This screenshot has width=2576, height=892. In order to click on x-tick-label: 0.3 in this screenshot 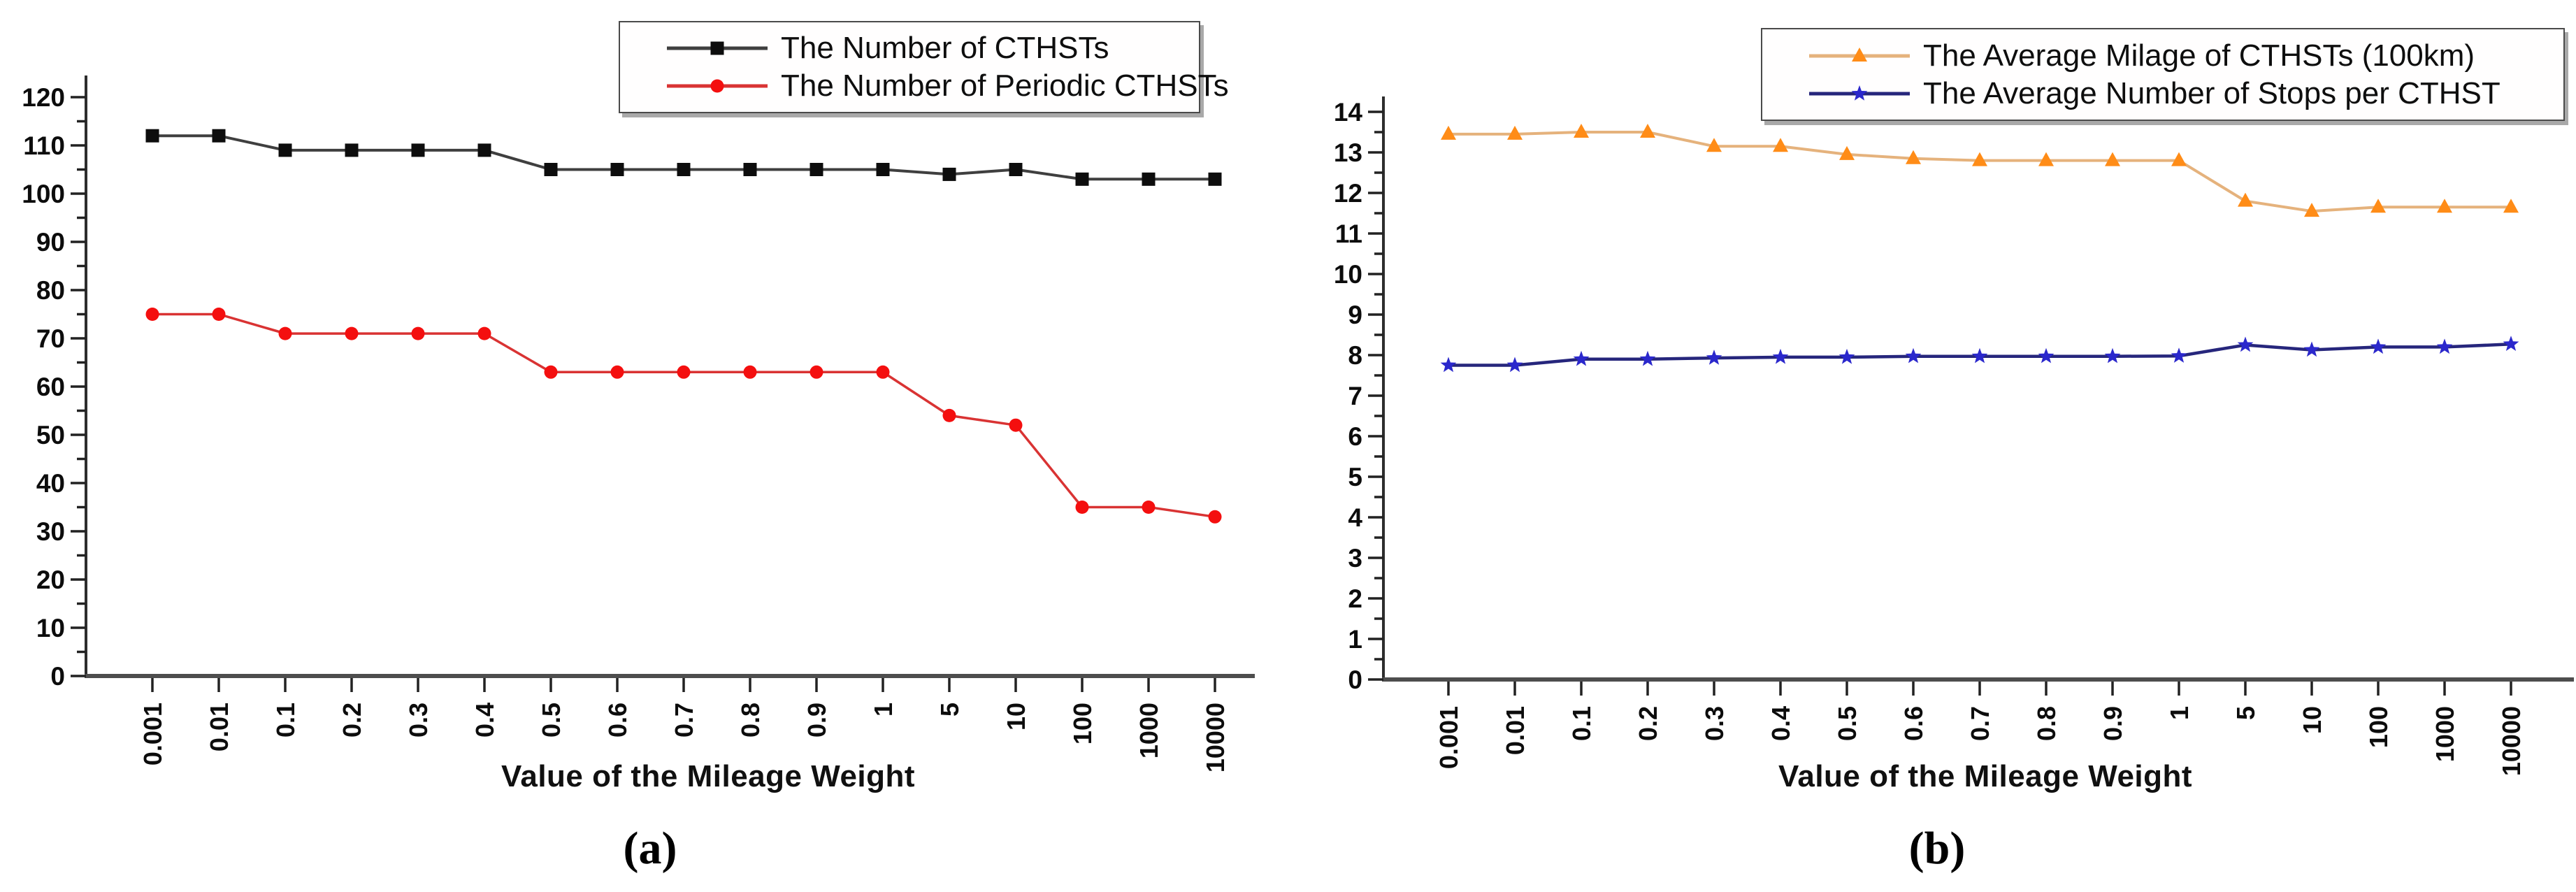, I will do `click(1714, 723)`.